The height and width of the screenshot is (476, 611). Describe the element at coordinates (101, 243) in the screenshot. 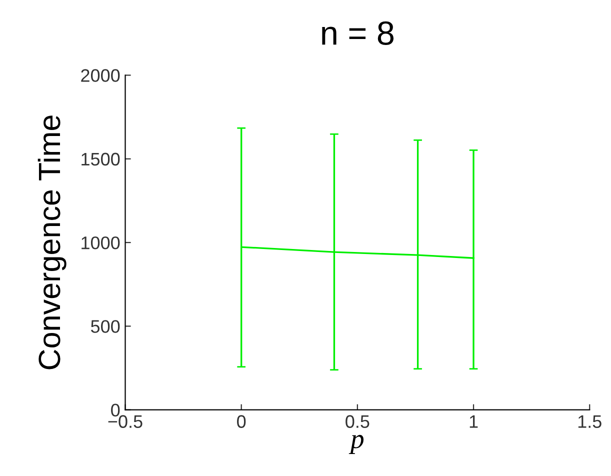

I see `y-tick-label: 1000` at that location.